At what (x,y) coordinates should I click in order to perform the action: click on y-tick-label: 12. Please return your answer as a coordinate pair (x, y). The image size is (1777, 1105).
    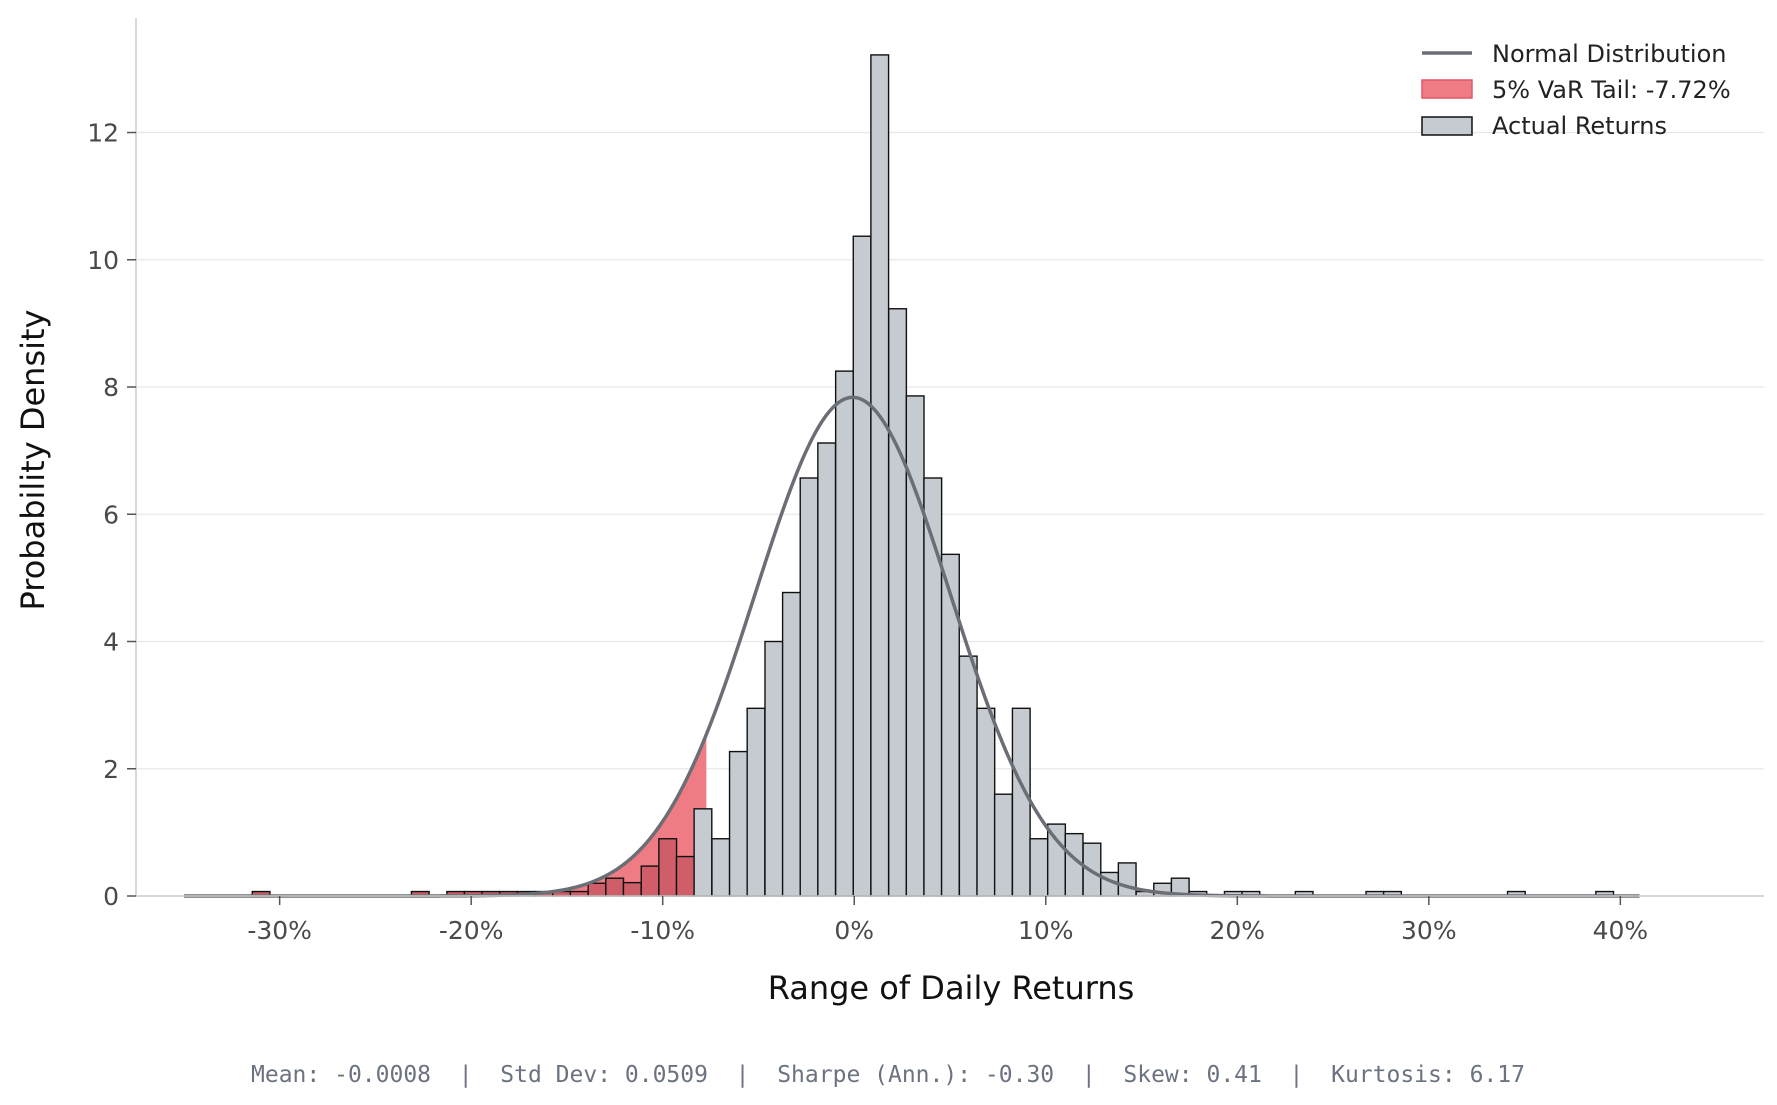
    Looking at the image, I should click on (103, 133).